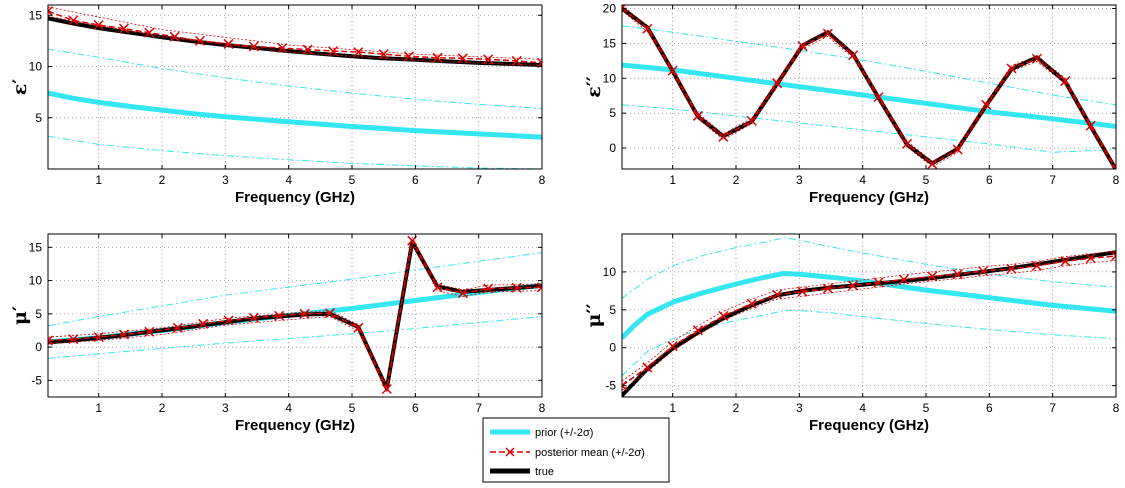 The image size is (1125, 488). What do you see at coordinates (38, 347) in the screenshot?
I see `y-tick-label: 0` at bounding box center [38, 347].